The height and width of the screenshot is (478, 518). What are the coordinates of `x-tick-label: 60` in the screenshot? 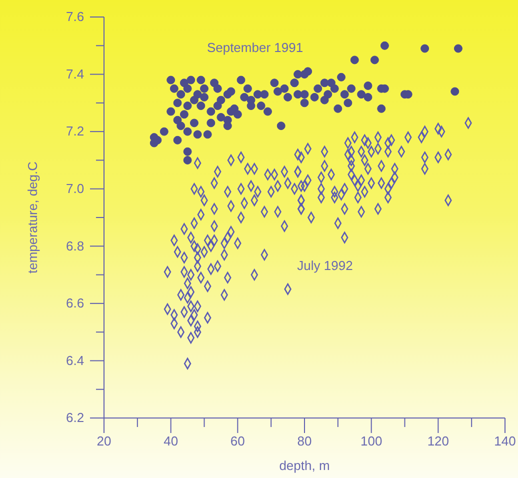 It's located at (237, 441).